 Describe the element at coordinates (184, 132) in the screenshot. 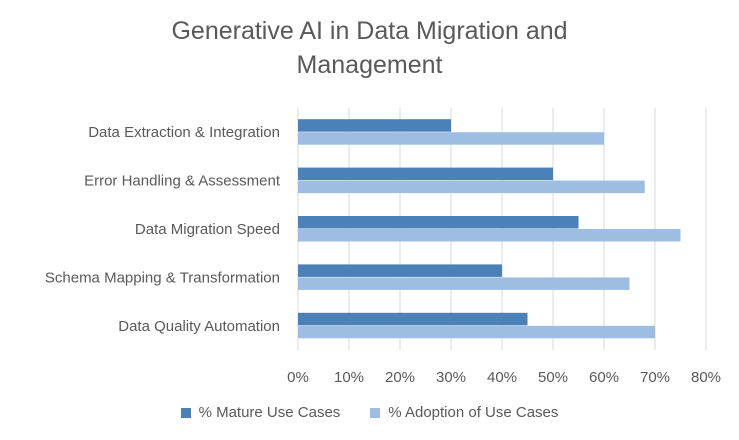

I see `category-label: Data Extraction & Integration` at that location.